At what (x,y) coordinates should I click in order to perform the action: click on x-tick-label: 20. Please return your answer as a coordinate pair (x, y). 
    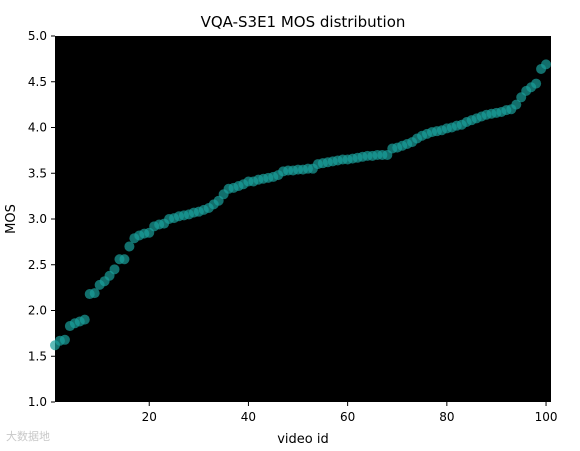
    Looking at the image, I should click on (149, 417).